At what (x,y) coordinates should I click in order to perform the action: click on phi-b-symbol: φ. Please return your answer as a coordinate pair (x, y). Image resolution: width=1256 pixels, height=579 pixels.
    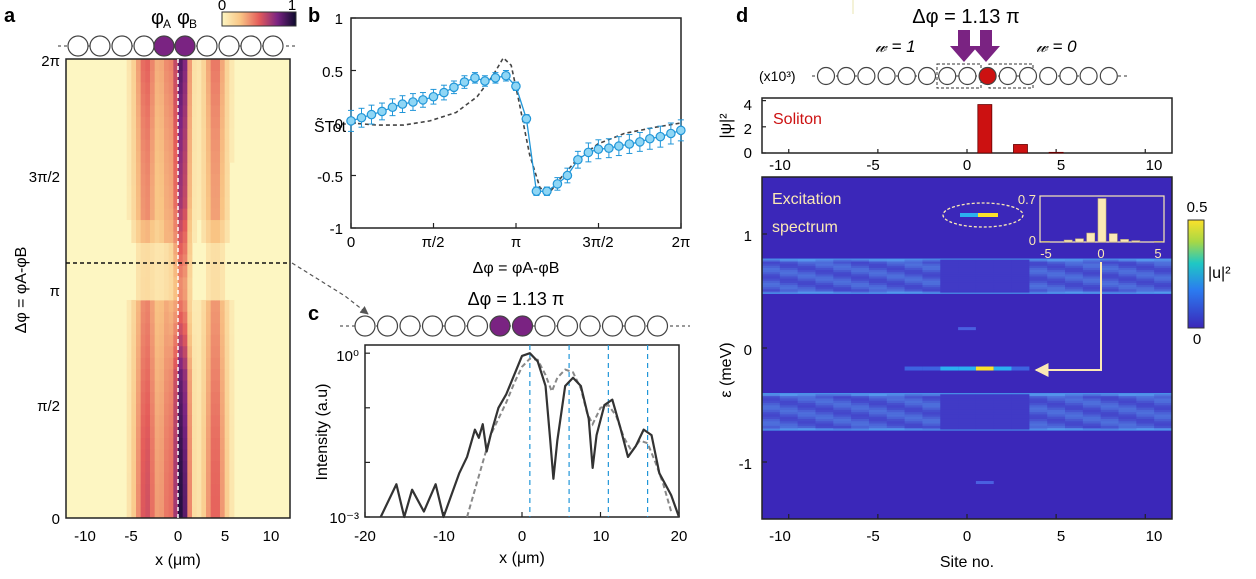
    Looking at the image, I should click on (183, 18).